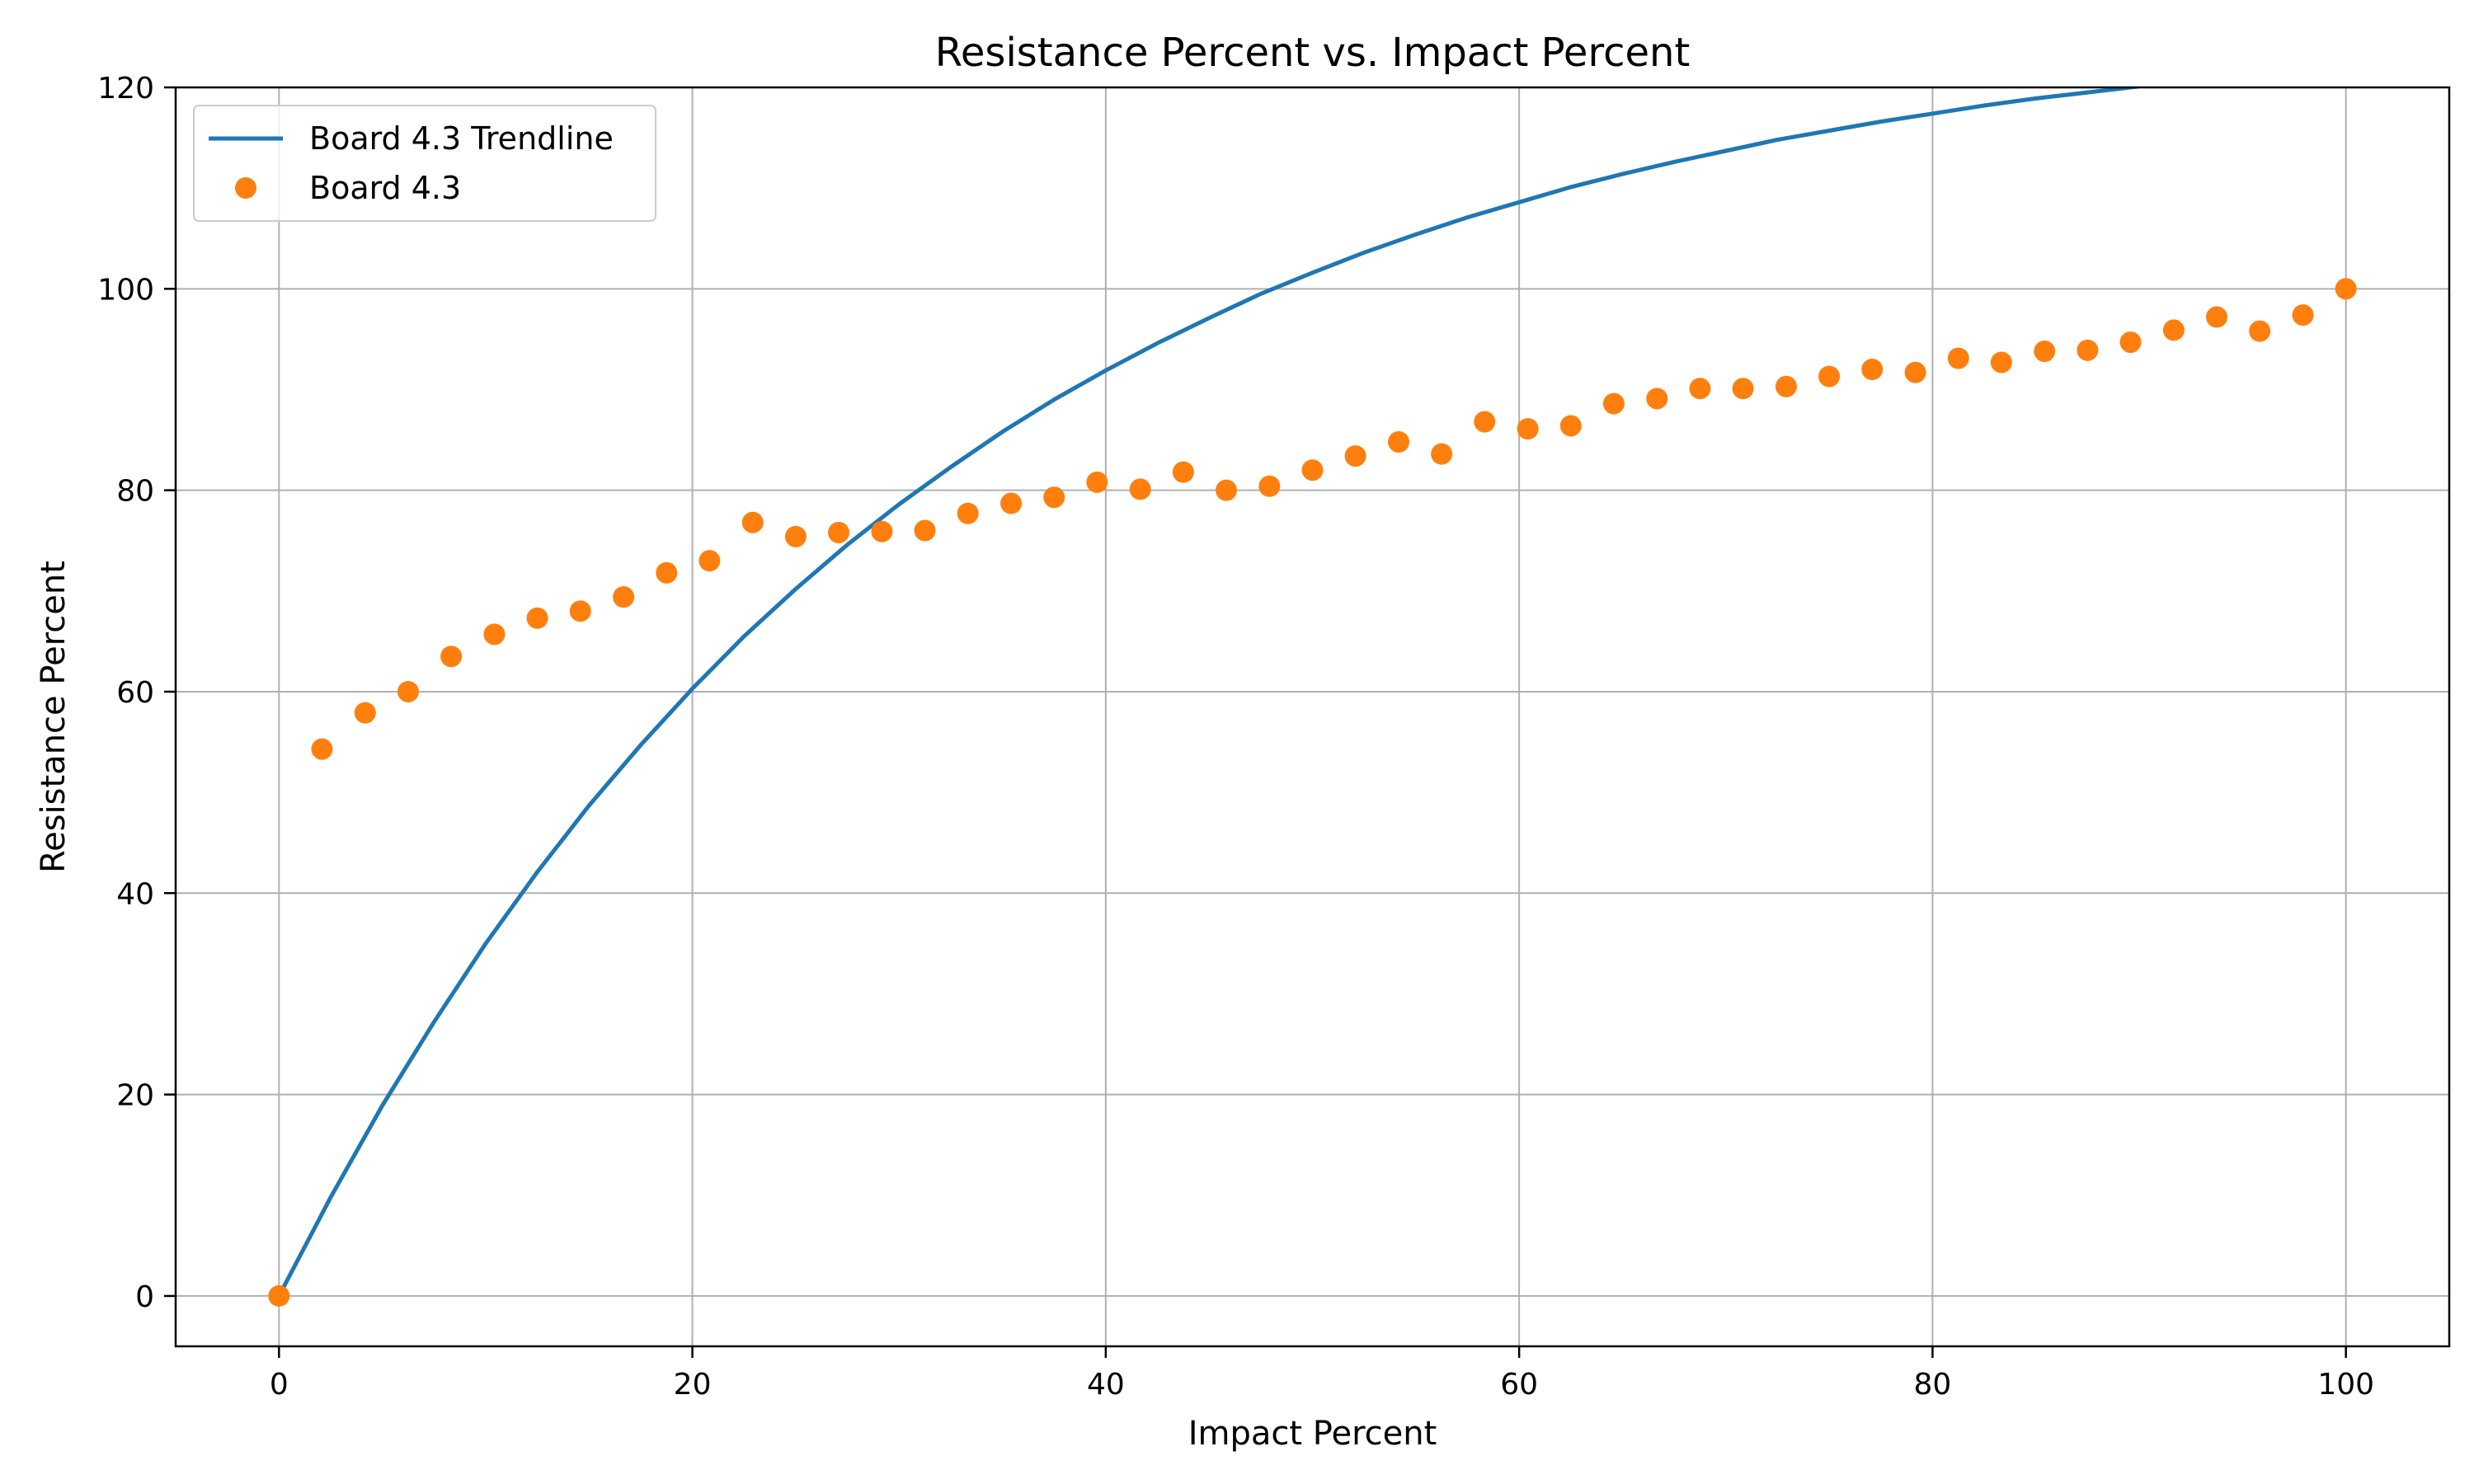  Describe the element at coordinates (1312, 1434) in the screenshot. I see `x-axis-label: Impact Percent` at that location.